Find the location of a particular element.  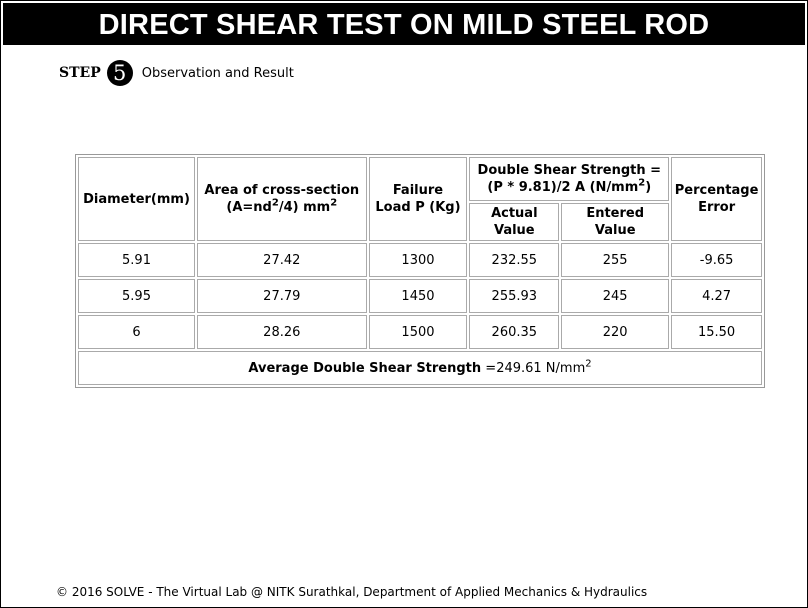

step-indicator: STEP 5 Observation and Result is located at coordinates (176, 73).